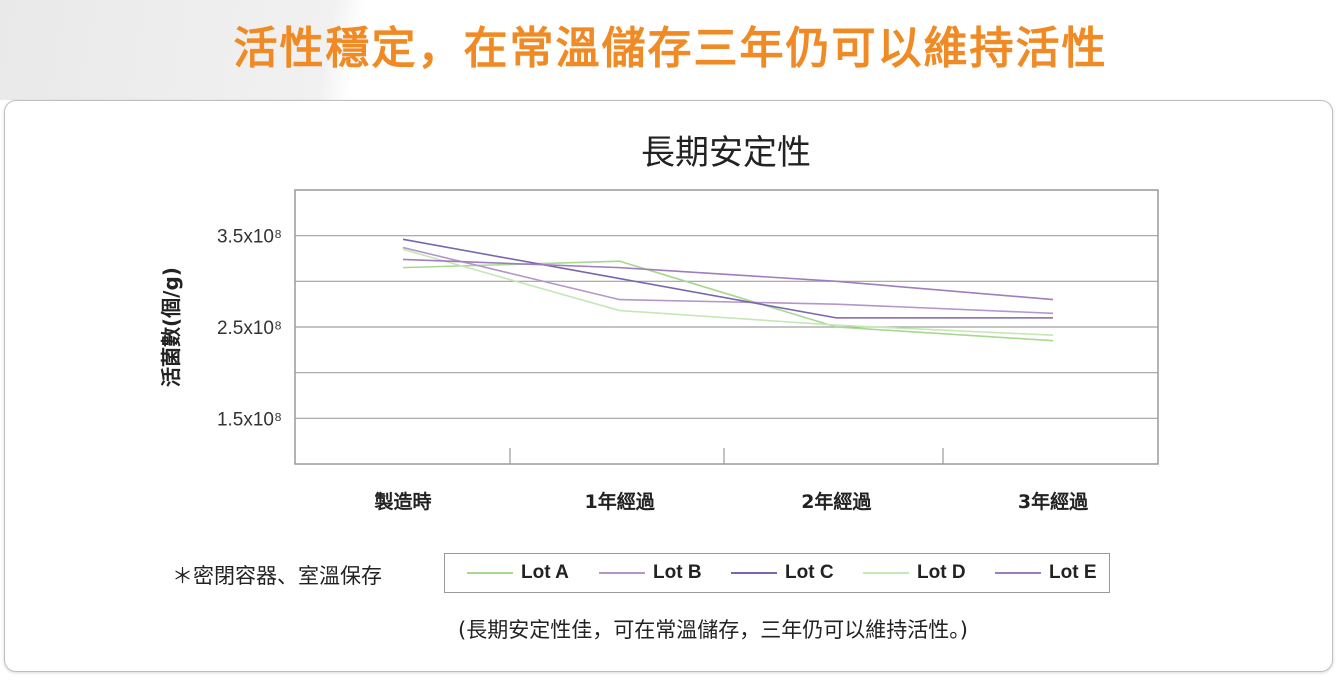 The width and height of the screenshot is (1341, 680). I want to click on y-tick-label: 2.5x10⁸, so click(249, 328).